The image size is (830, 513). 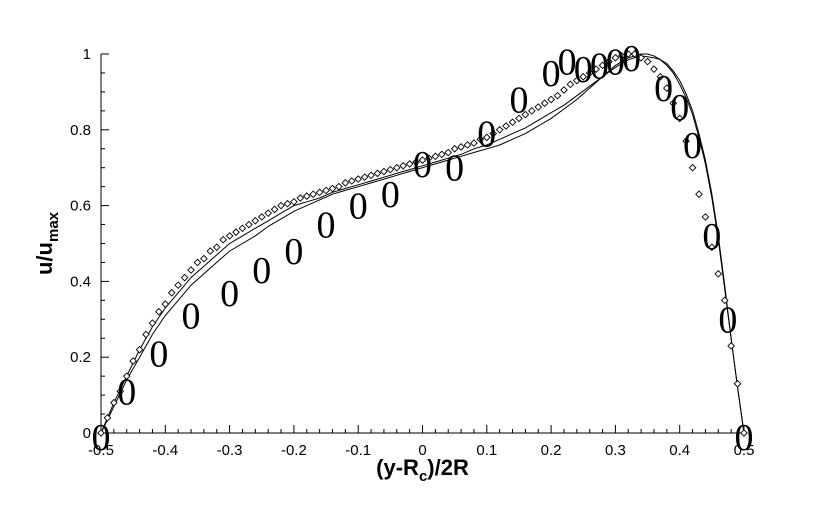 I want to click on x-tick-label: -0.5, so click(x=101, y=450).